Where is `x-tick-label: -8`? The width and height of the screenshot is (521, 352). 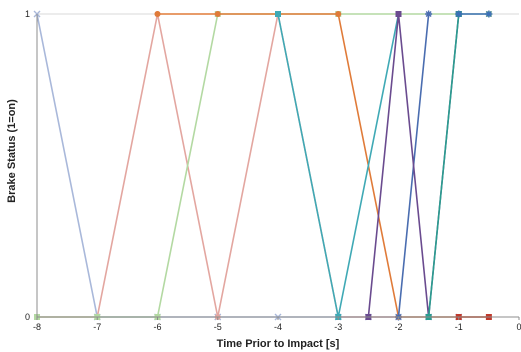
x-tick-label: -8 is located at coordinates (37, 327).